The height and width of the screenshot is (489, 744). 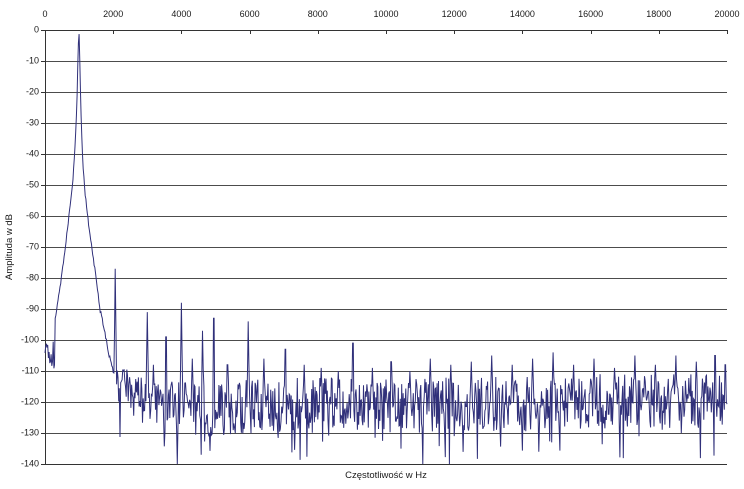 What do you see at coordinates (522, 14) in the screenshot?
I see `x-tick-label: 14000` at bounding box center [522, 14].